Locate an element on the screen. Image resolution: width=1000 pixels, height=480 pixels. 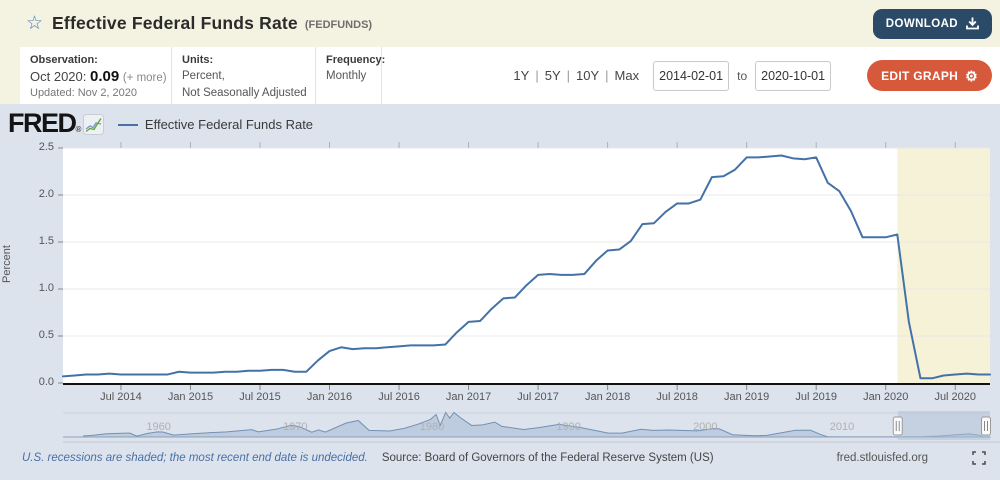
x-tick-label: Jul 2014 is located at coordinates (121, 397).